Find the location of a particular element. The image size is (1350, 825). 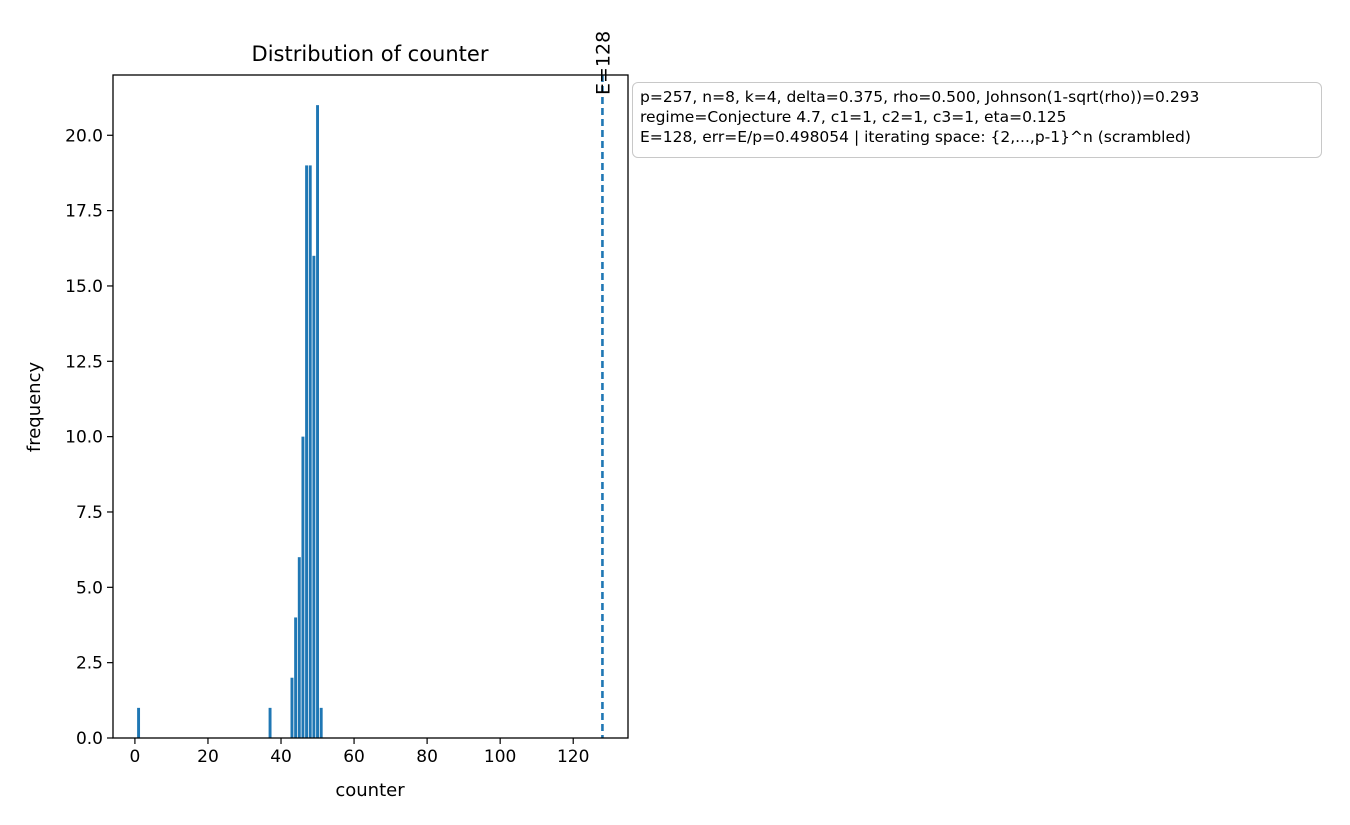

x-tick-label: 120 is located at coordinates (573, 757).